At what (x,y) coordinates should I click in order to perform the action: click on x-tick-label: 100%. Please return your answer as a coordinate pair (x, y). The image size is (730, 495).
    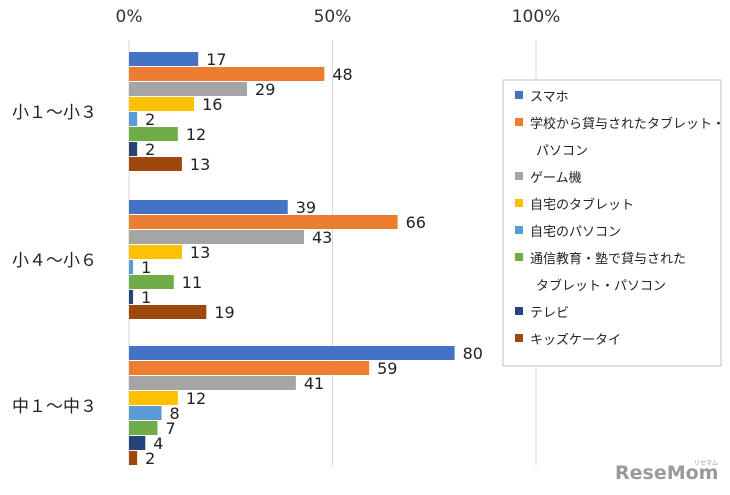
    Looking at the image, I should click on (536, 17).